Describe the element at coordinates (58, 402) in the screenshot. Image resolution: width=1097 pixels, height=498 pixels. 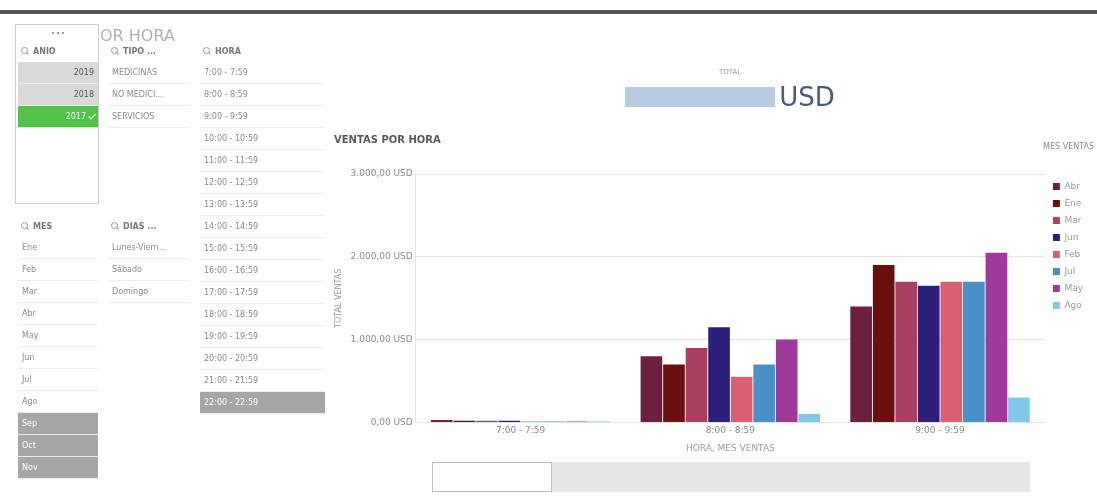
I see `text: Ago` at that location.